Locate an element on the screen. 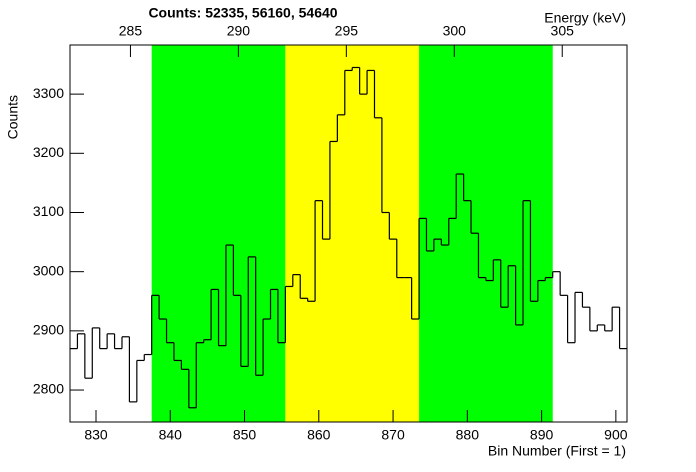  y-tick-label: 2800 is located at coordinates (48, 389).